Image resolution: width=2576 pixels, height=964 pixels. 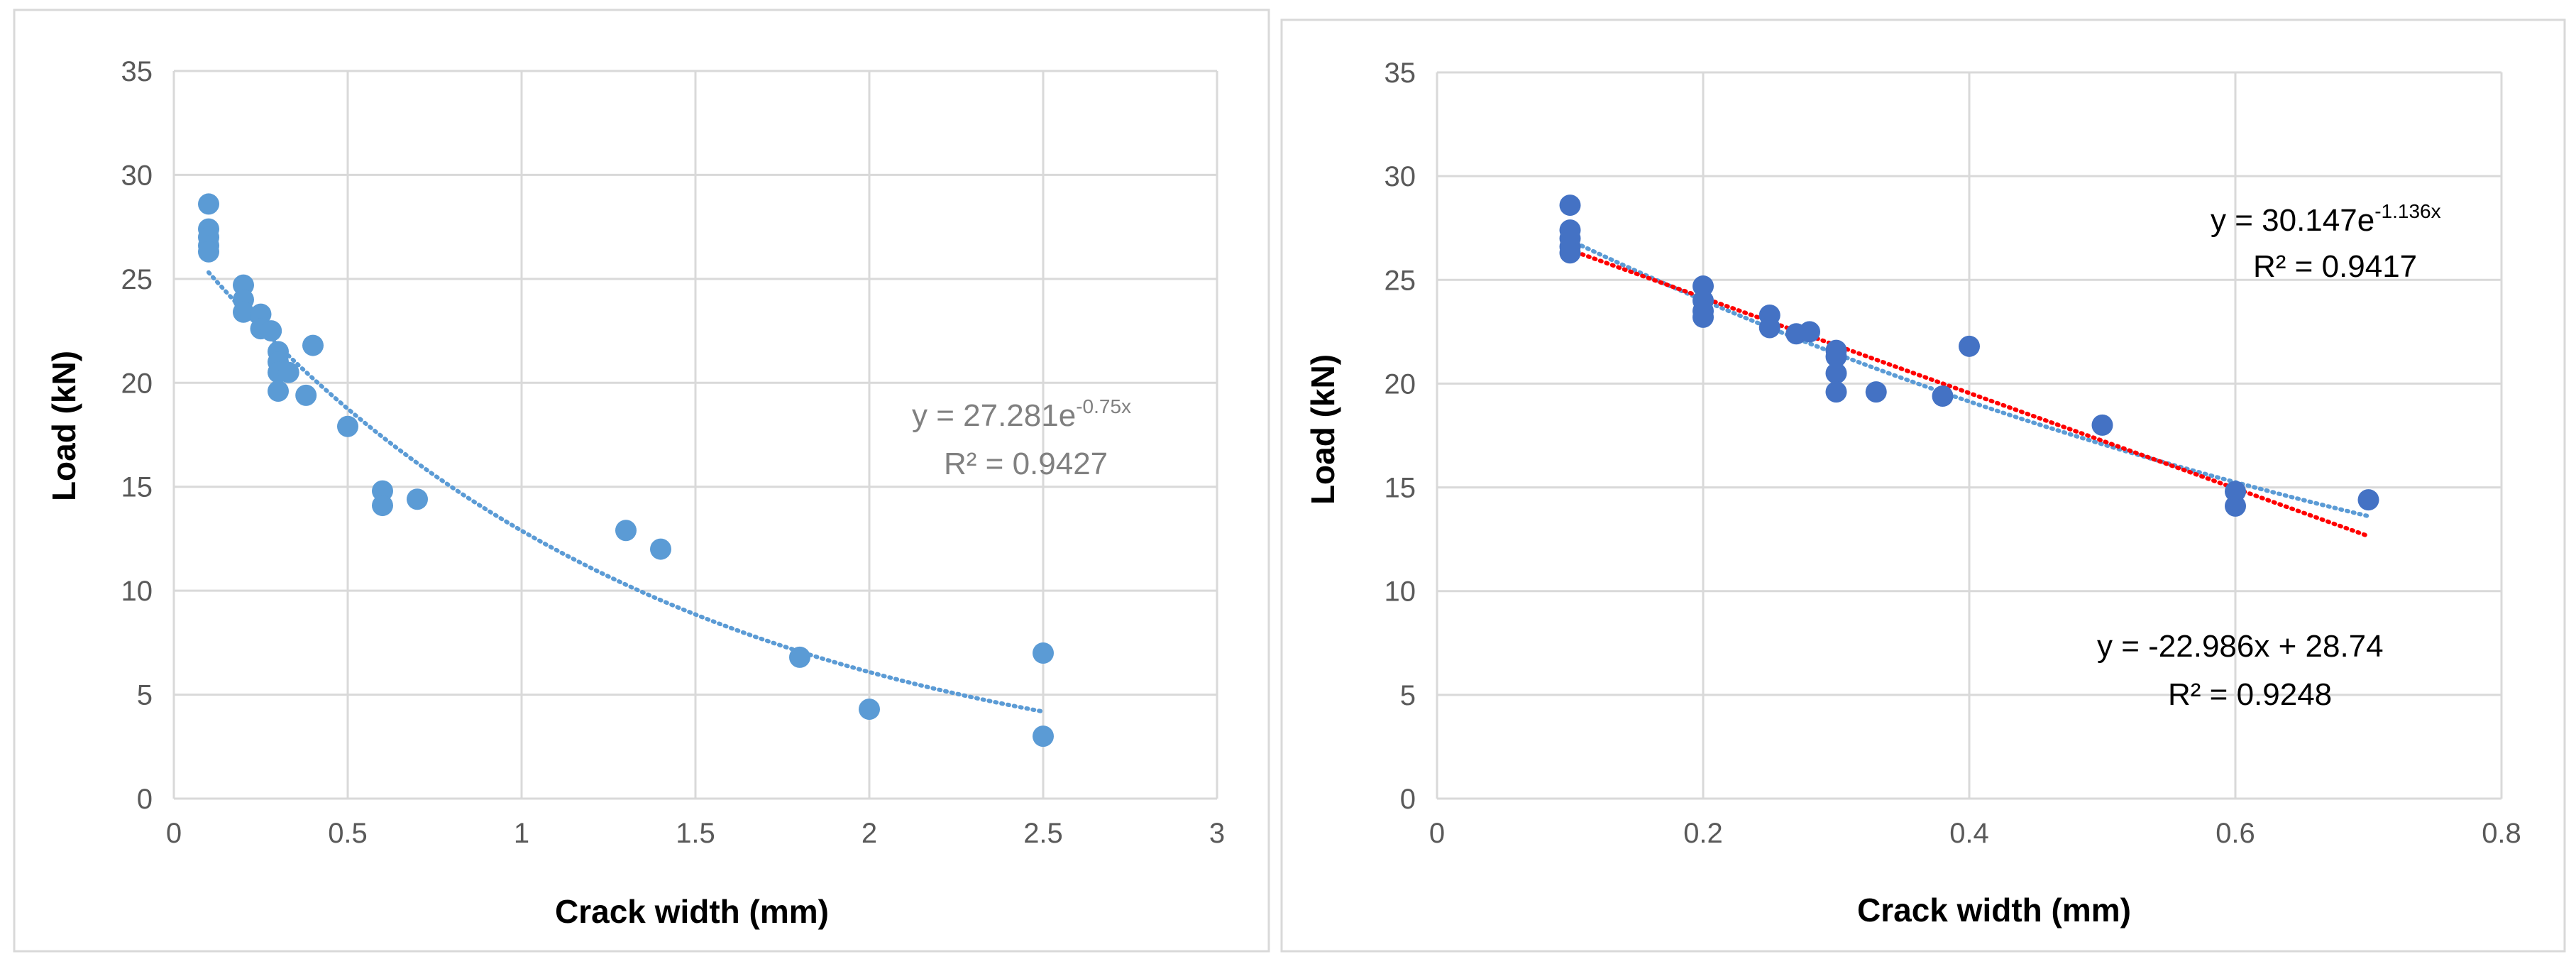 I want to click on right-exp-equation-lhs: y = 30.147e, so click(x=2292, y=220).